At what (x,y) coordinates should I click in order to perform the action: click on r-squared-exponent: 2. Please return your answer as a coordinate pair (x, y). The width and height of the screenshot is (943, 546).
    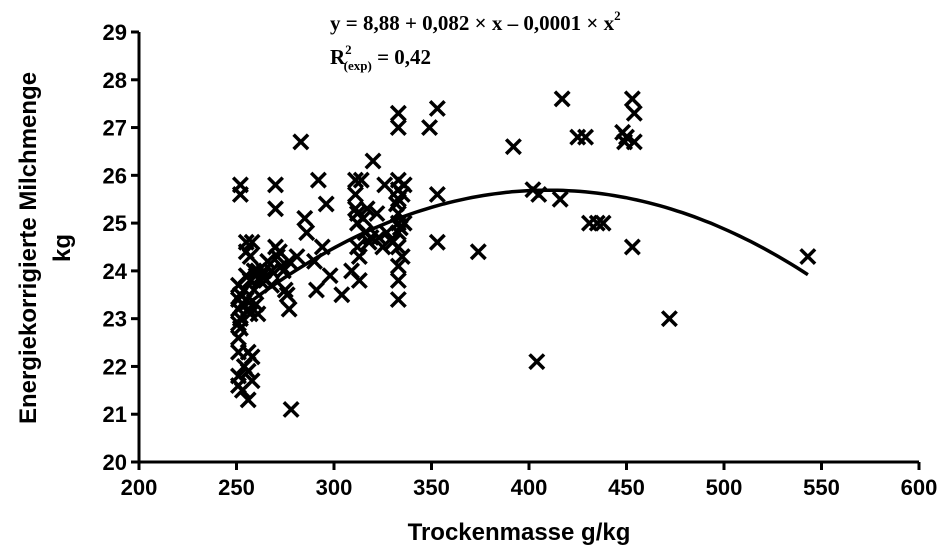
    Looking at the image, I should click on (348, 49).